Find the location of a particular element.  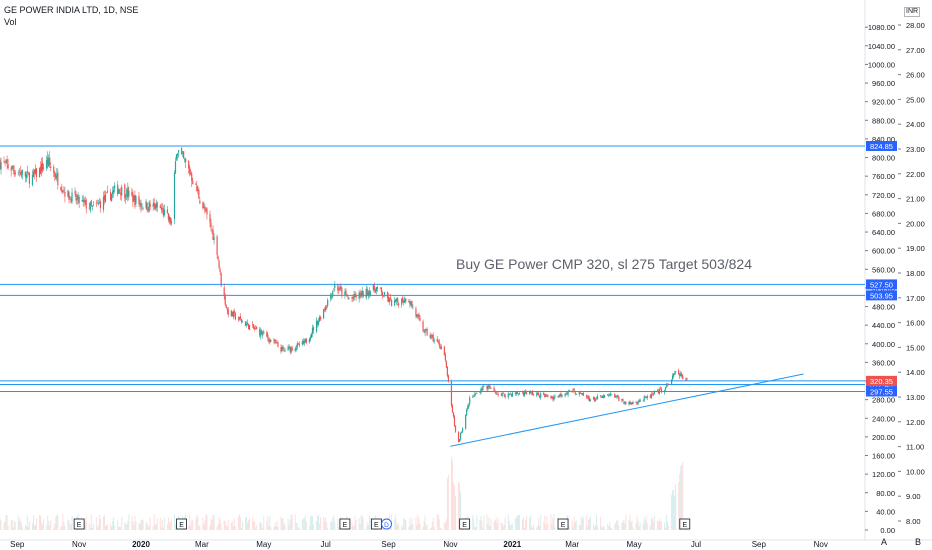

trendline is located at coordinates (627, 410).